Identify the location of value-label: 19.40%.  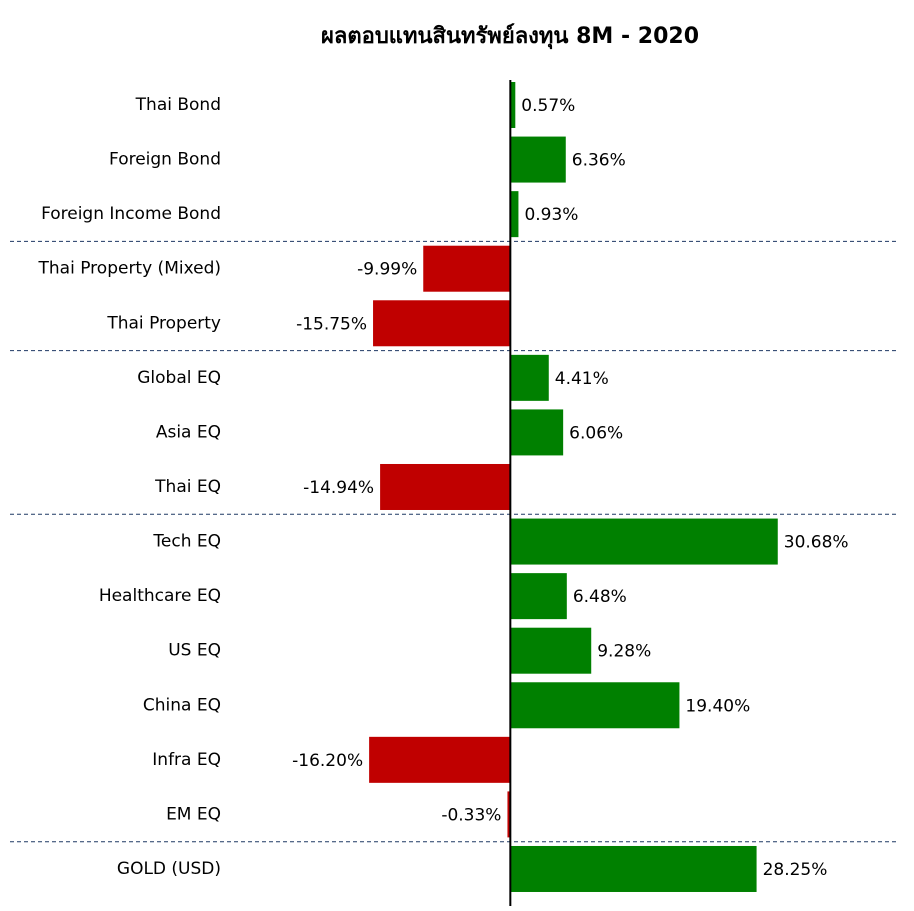
(717, 706).